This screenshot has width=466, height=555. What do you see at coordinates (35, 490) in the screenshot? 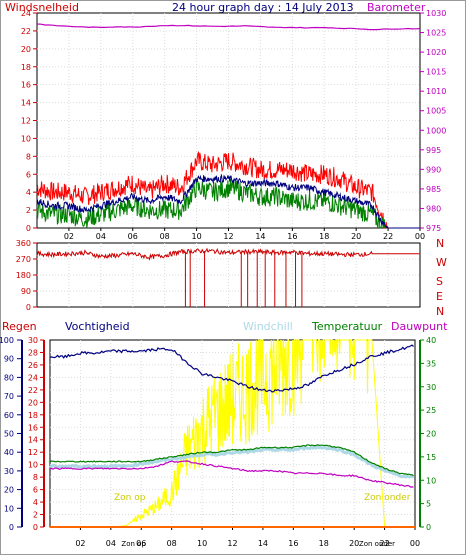
I see `rain-tick-label: 6` at bounding box center [35, 490].